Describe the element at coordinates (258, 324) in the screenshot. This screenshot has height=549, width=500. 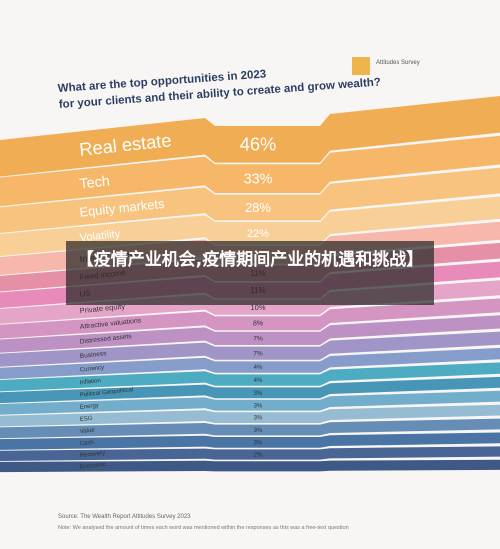
I see `value-label: 8%` at that location.